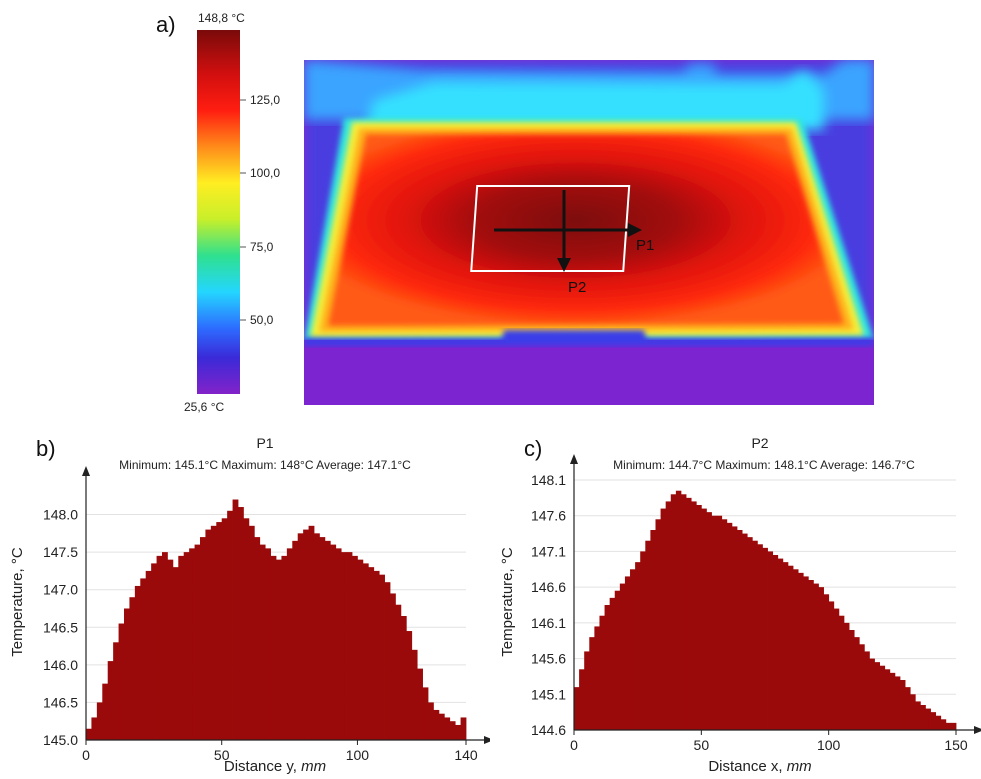  I want to click on x-tick-label: 100, so click(358, 755).